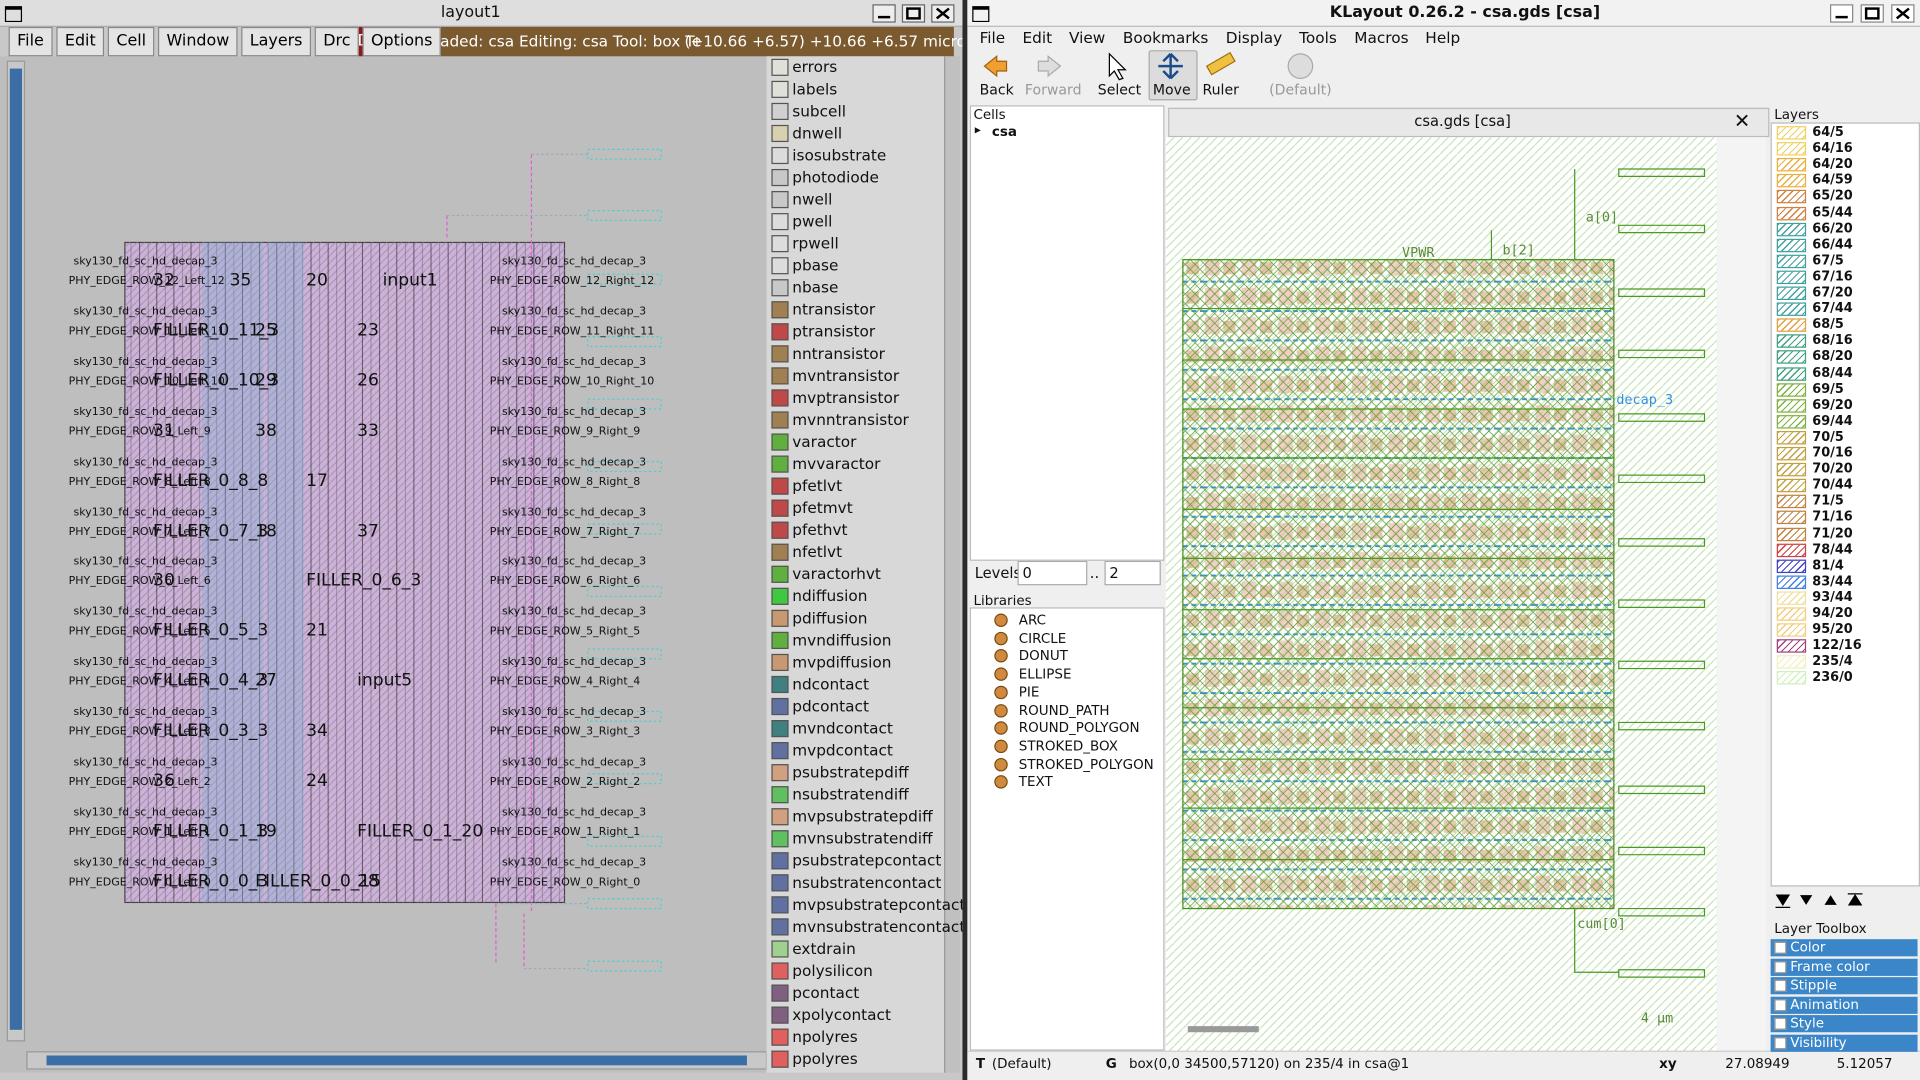  Describe the element at coordinates (850, 772) in the screenshot. I see `layer-name: psubstratepdiff` at that location.